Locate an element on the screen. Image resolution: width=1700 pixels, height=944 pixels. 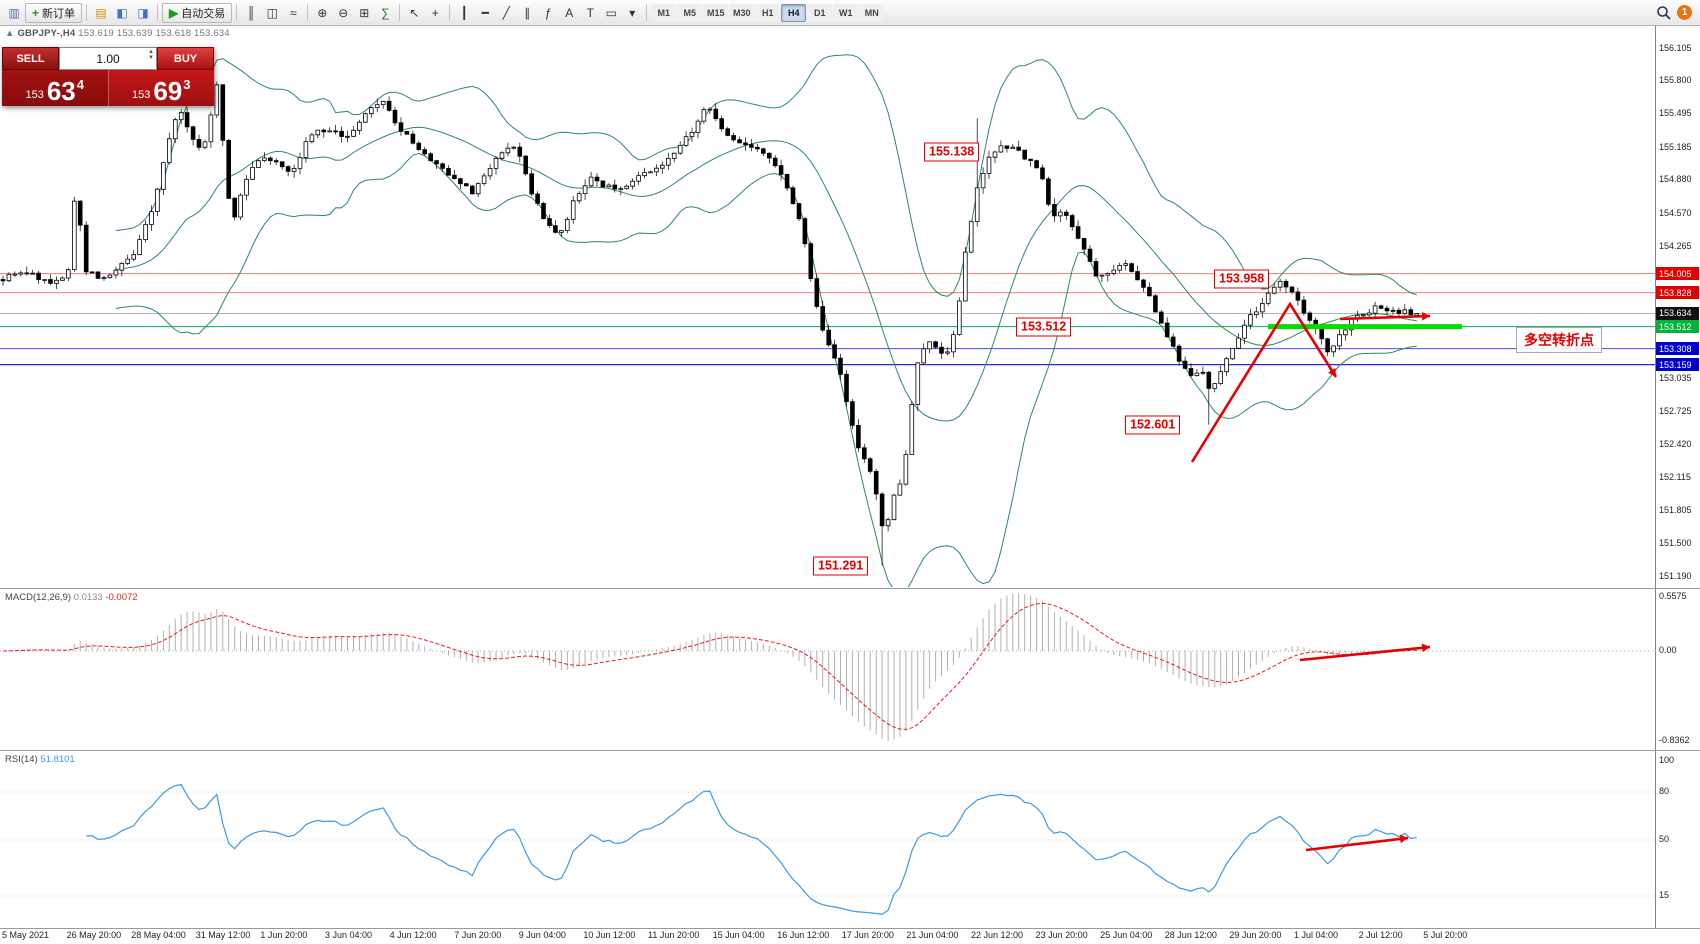
navigator-icon: ◨ is located at coordinates (143, 12).